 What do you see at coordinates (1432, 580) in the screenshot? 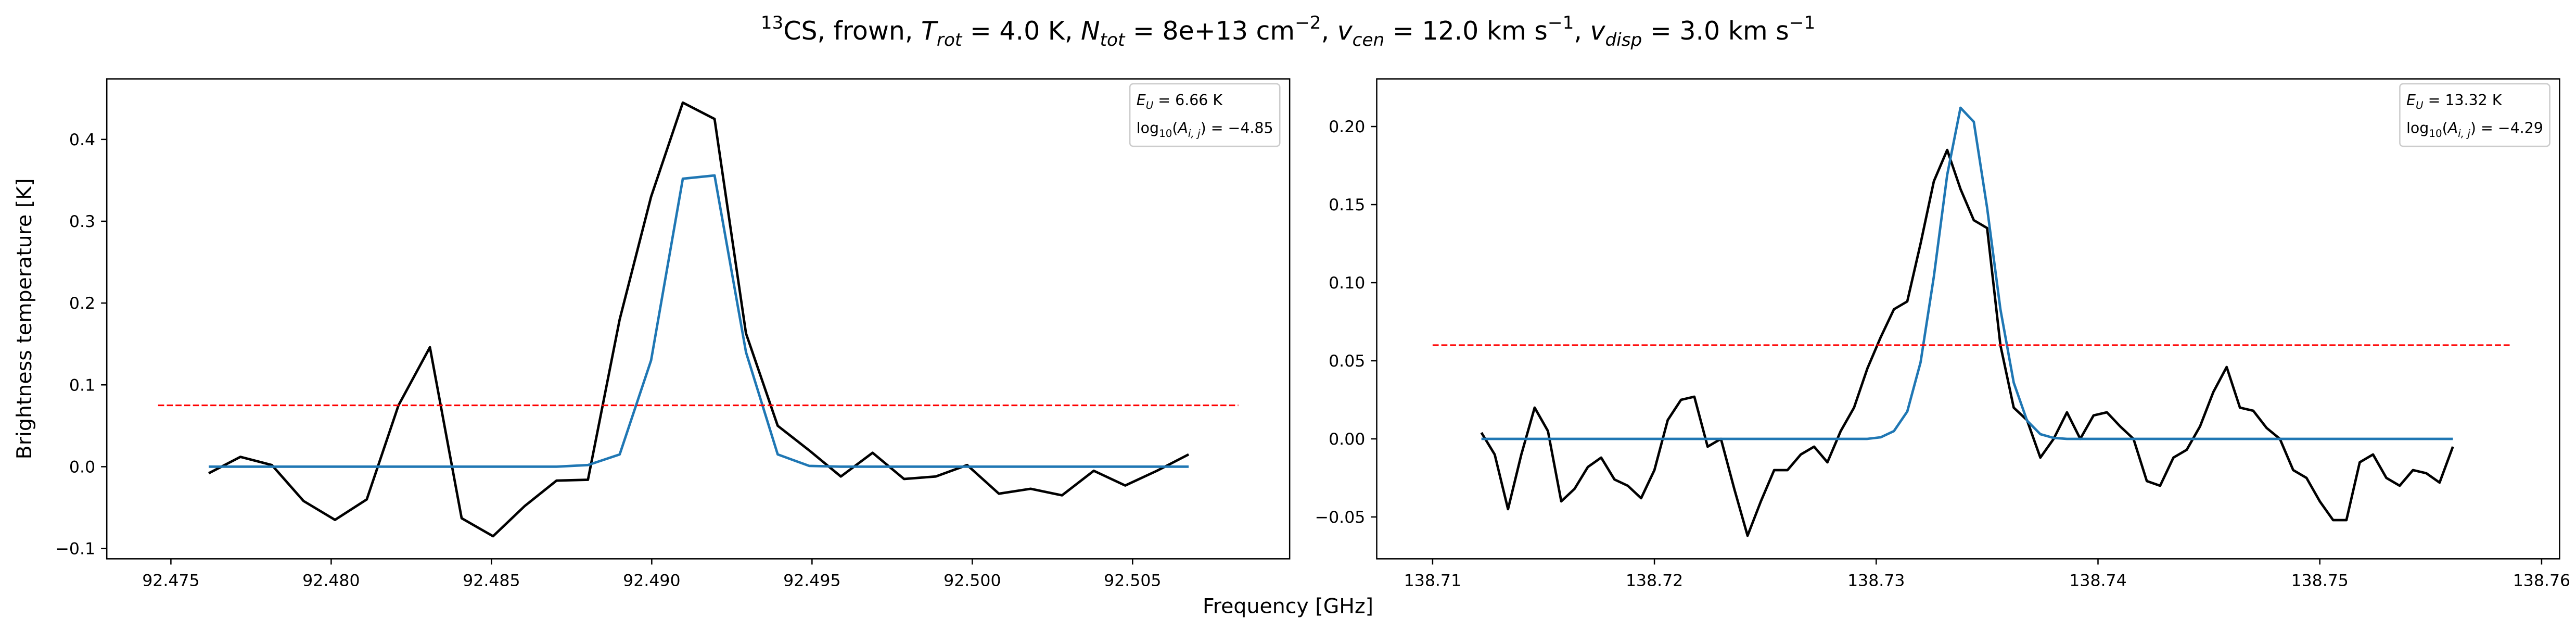
I see `x-tick-label: 138.71` at bounding box center [1432, 580].